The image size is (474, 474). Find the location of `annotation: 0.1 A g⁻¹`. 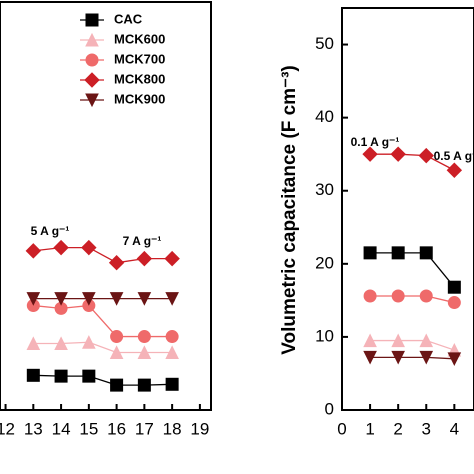

annotation: 0.1 A g⁻¹ is located at coordinates (375, 142).